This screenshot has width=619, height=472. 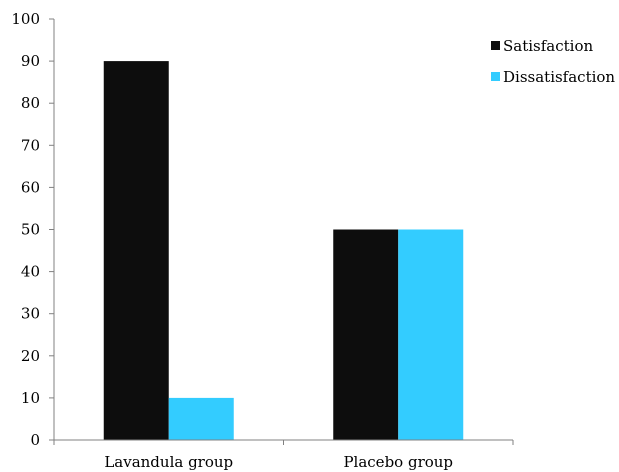 What do you see at coordinates (30, 187) in the screenshot?
I see `y-tick-label: 60` at bounding box center [30, 187].